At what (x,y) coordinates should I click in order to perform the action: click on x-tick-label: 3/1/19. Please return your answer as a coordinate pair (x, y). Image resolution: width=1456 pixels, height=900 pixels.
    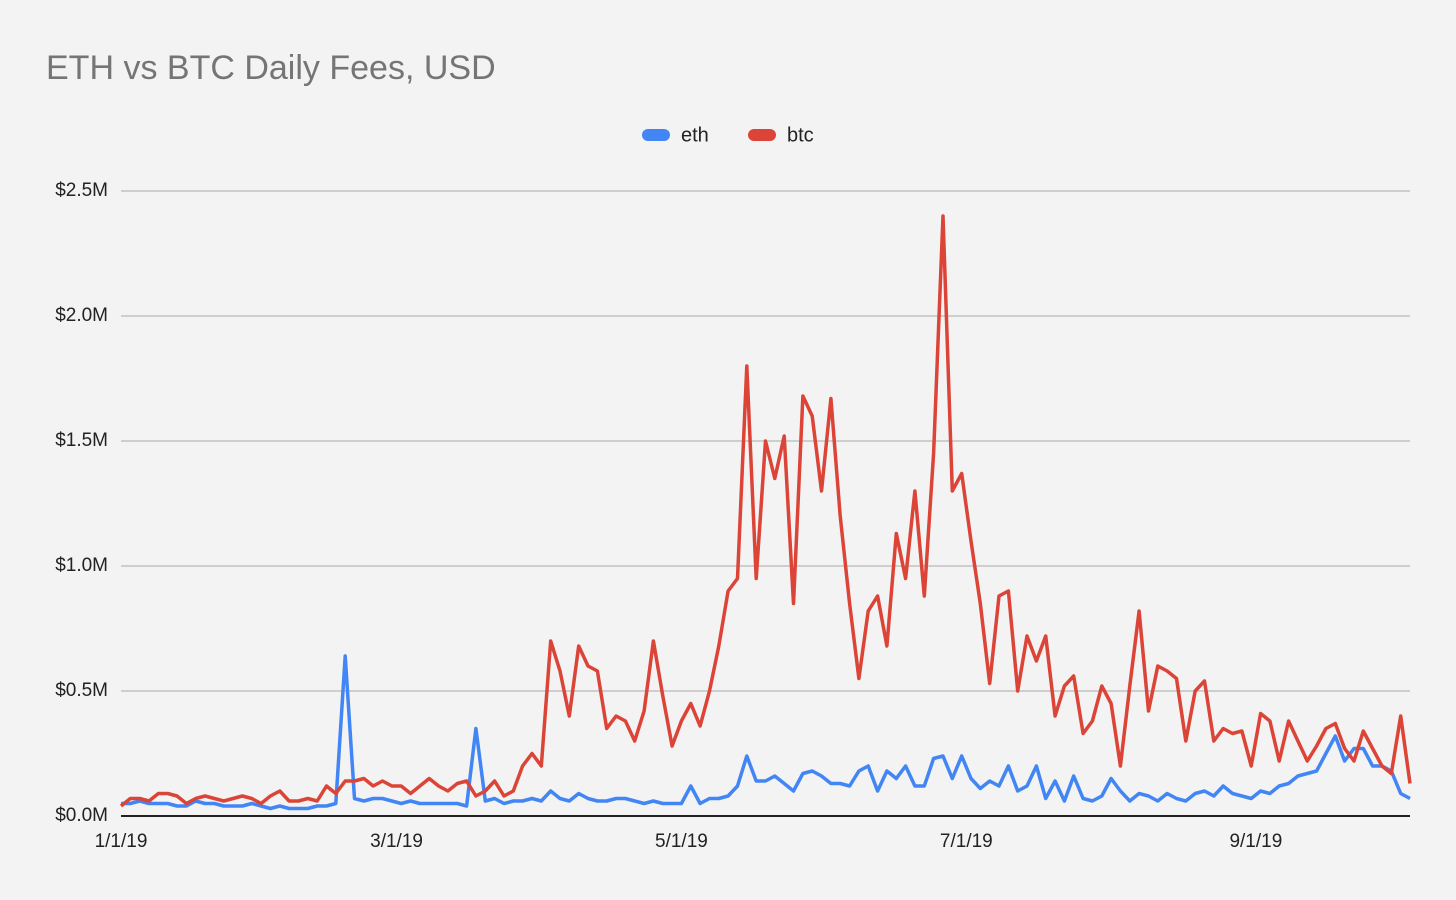
    Looking at the image, I should click on (396, 841).